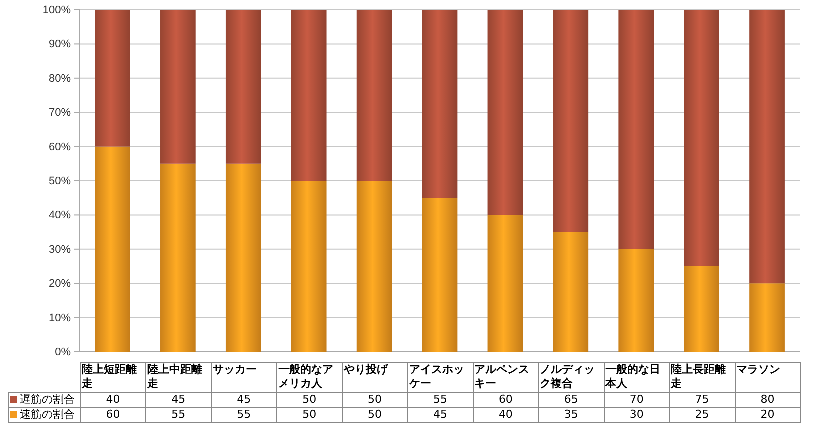 The image size is (818, 430). I want to click on x-tick-label: アイスホッケー, so click(441, 377).